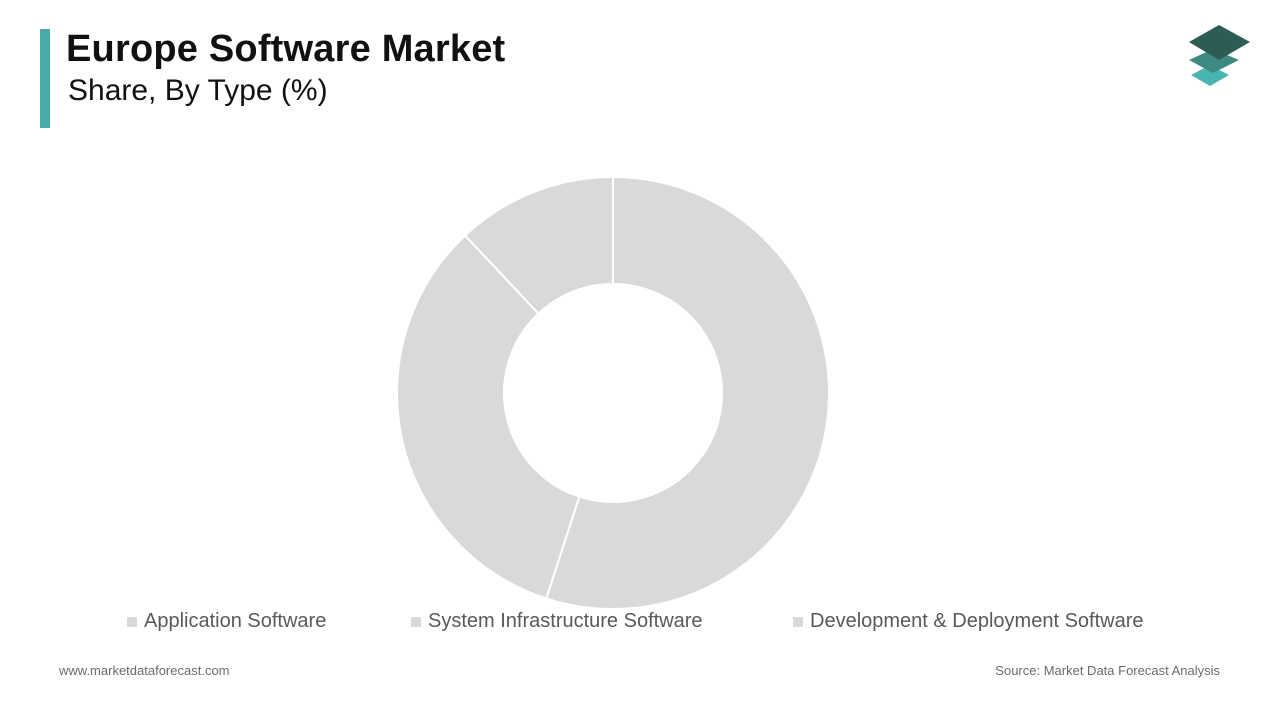 The width and height of the screenshot is (1280, 720). Describe the element at coordinates (198, 90) in the screenshot. I see `page-subtitle: Share, By Type (%)` at that location.